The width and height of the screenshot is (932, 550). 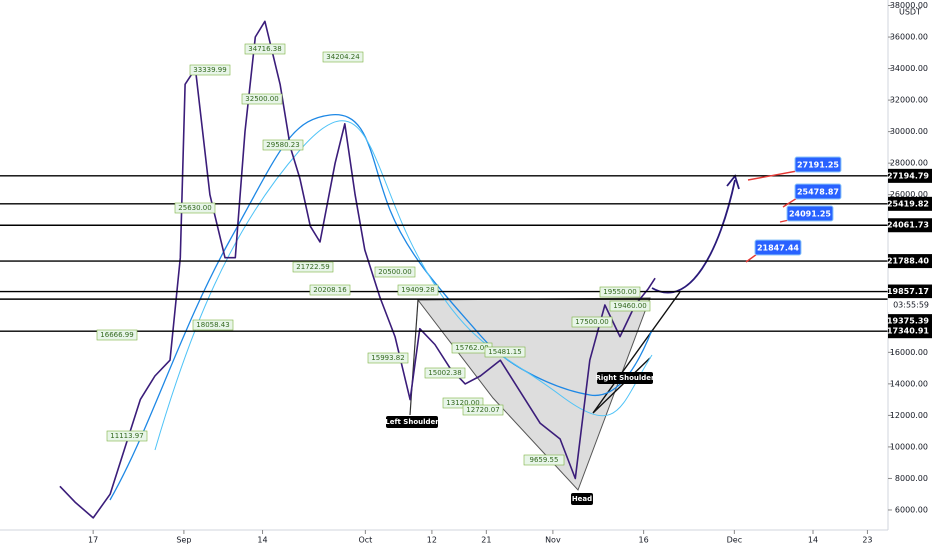 I want to click on price-tag-label: 19550.00, so click(x=619, y=292).